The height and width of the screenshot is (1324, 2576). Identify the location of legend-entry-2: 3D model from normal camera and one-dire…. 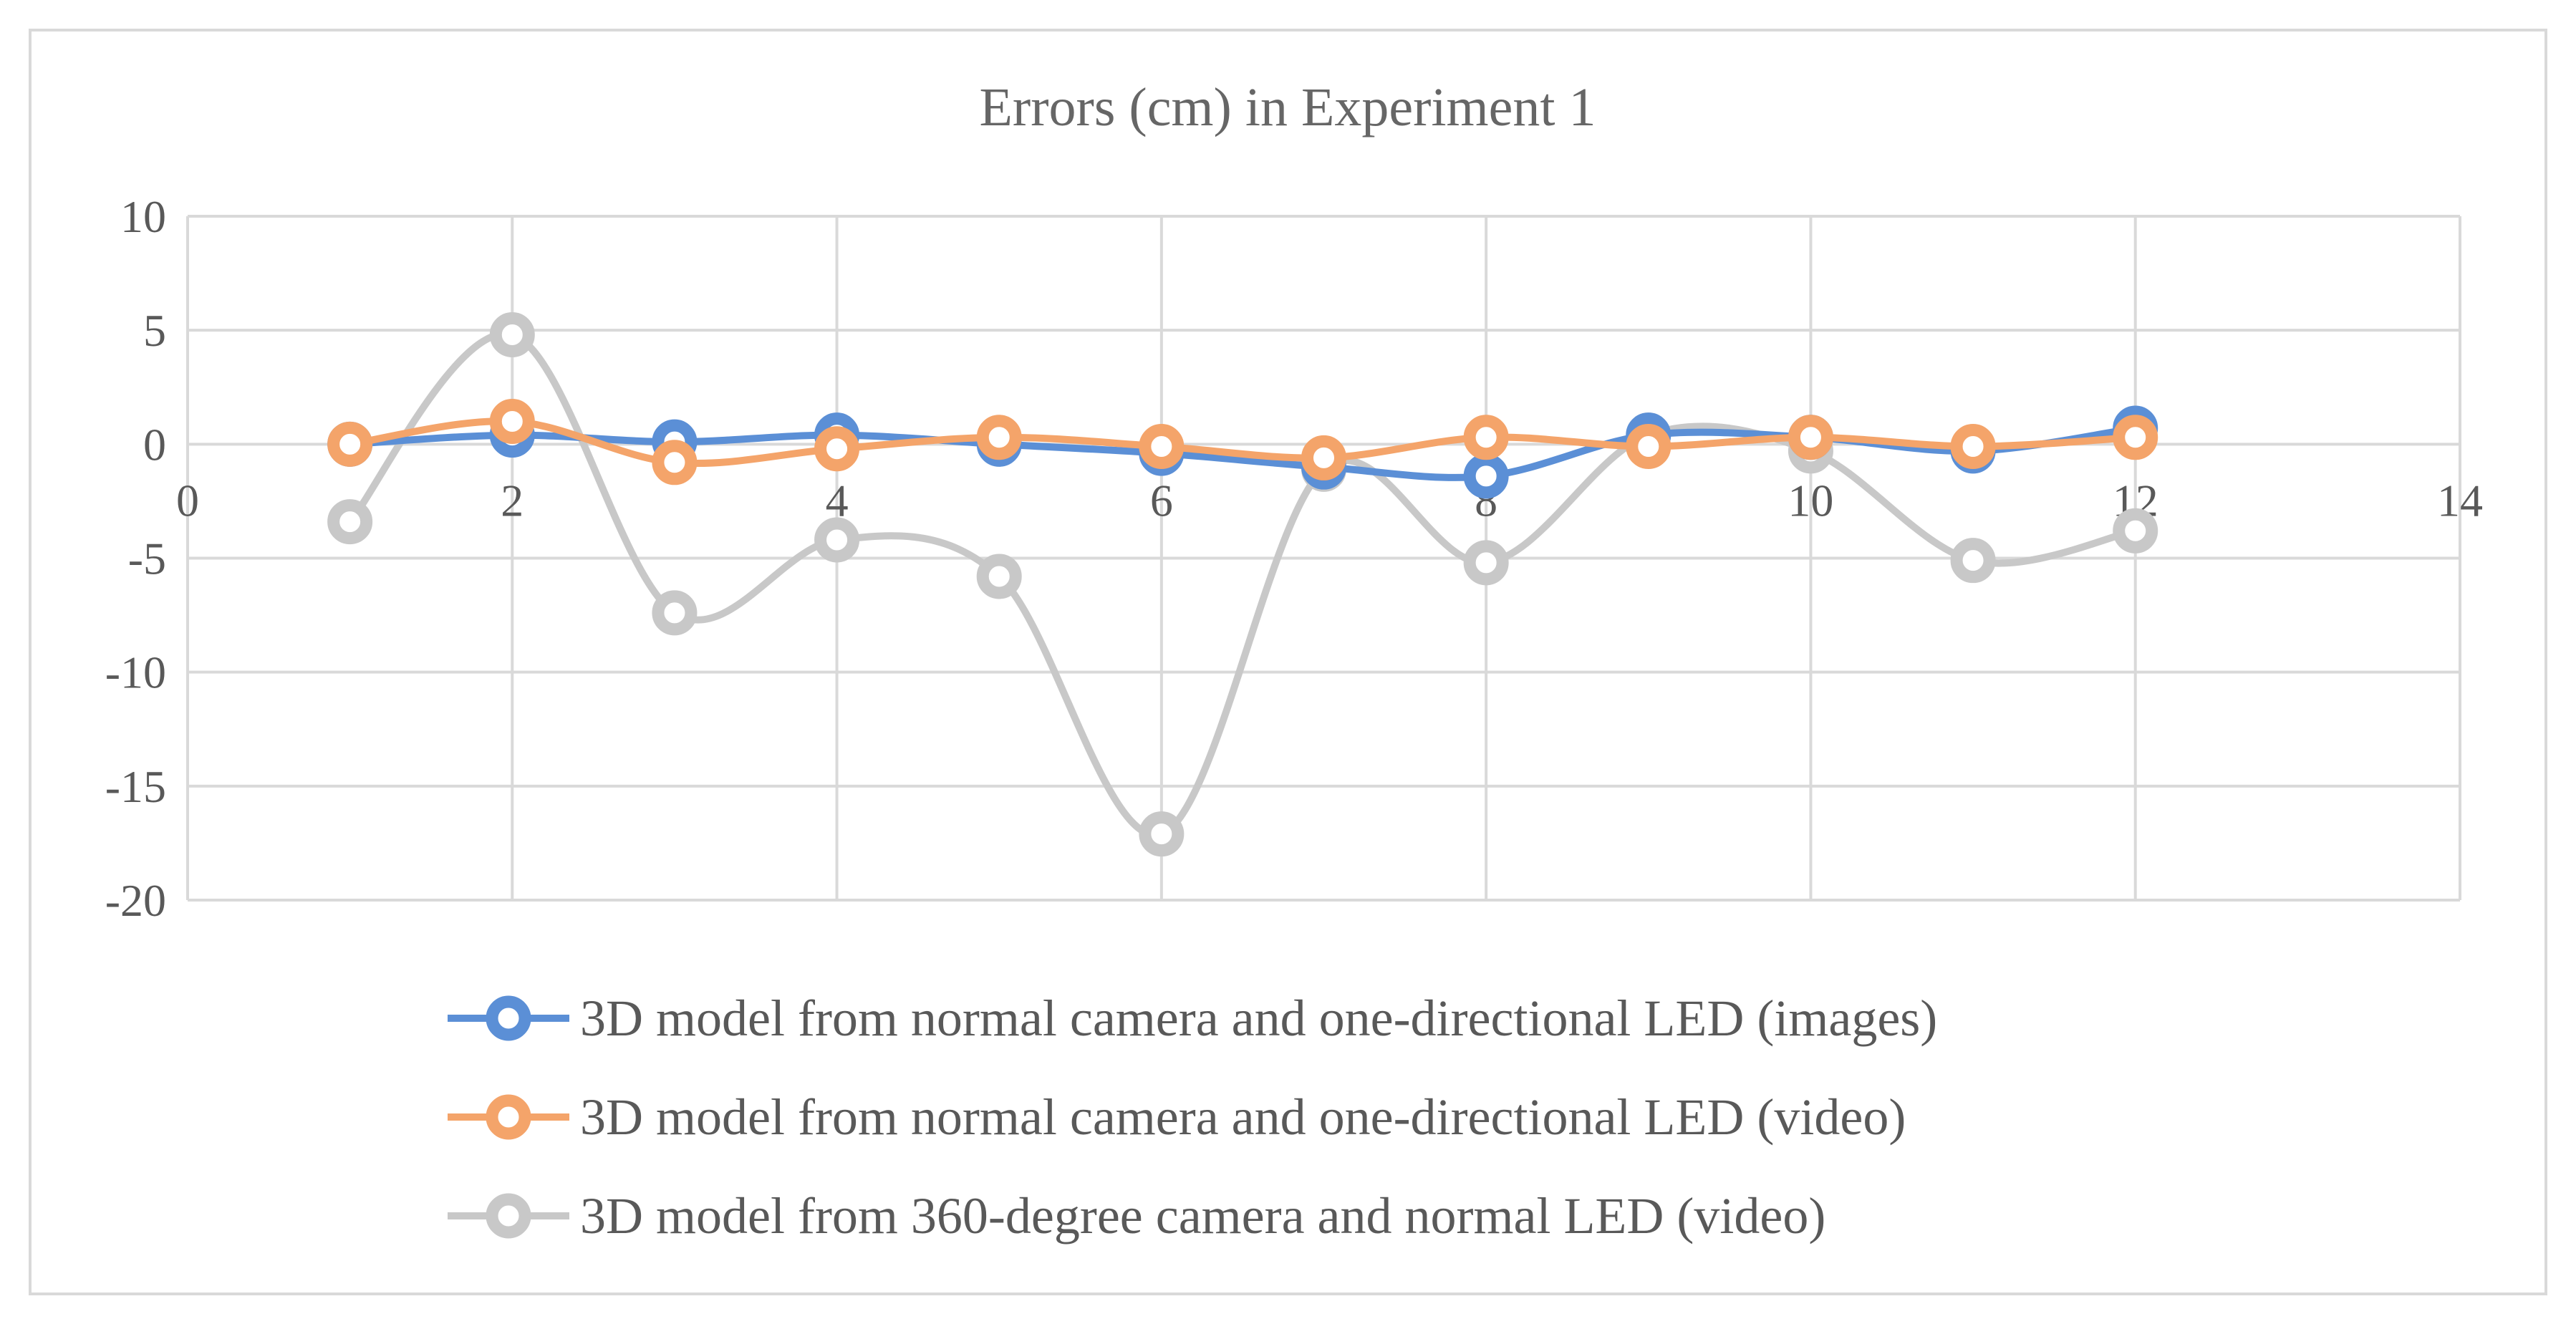
(1177, 1117).